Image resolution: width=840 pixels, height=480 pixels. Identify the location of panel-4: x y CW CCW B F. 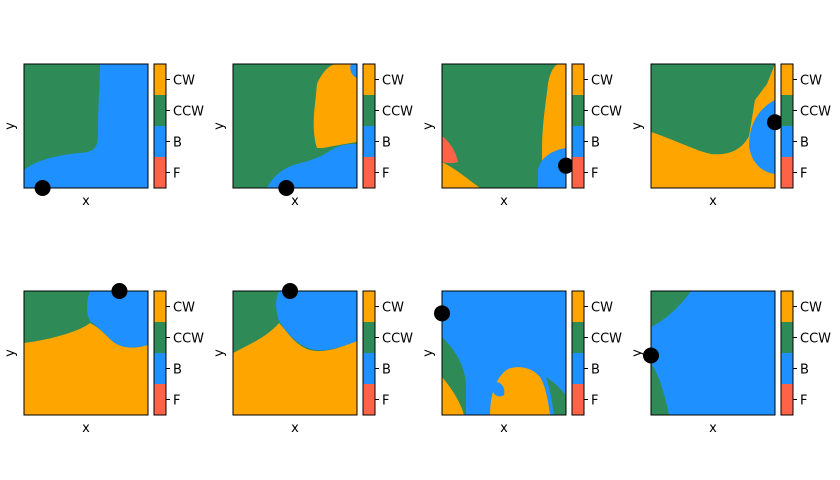
(730, 136).